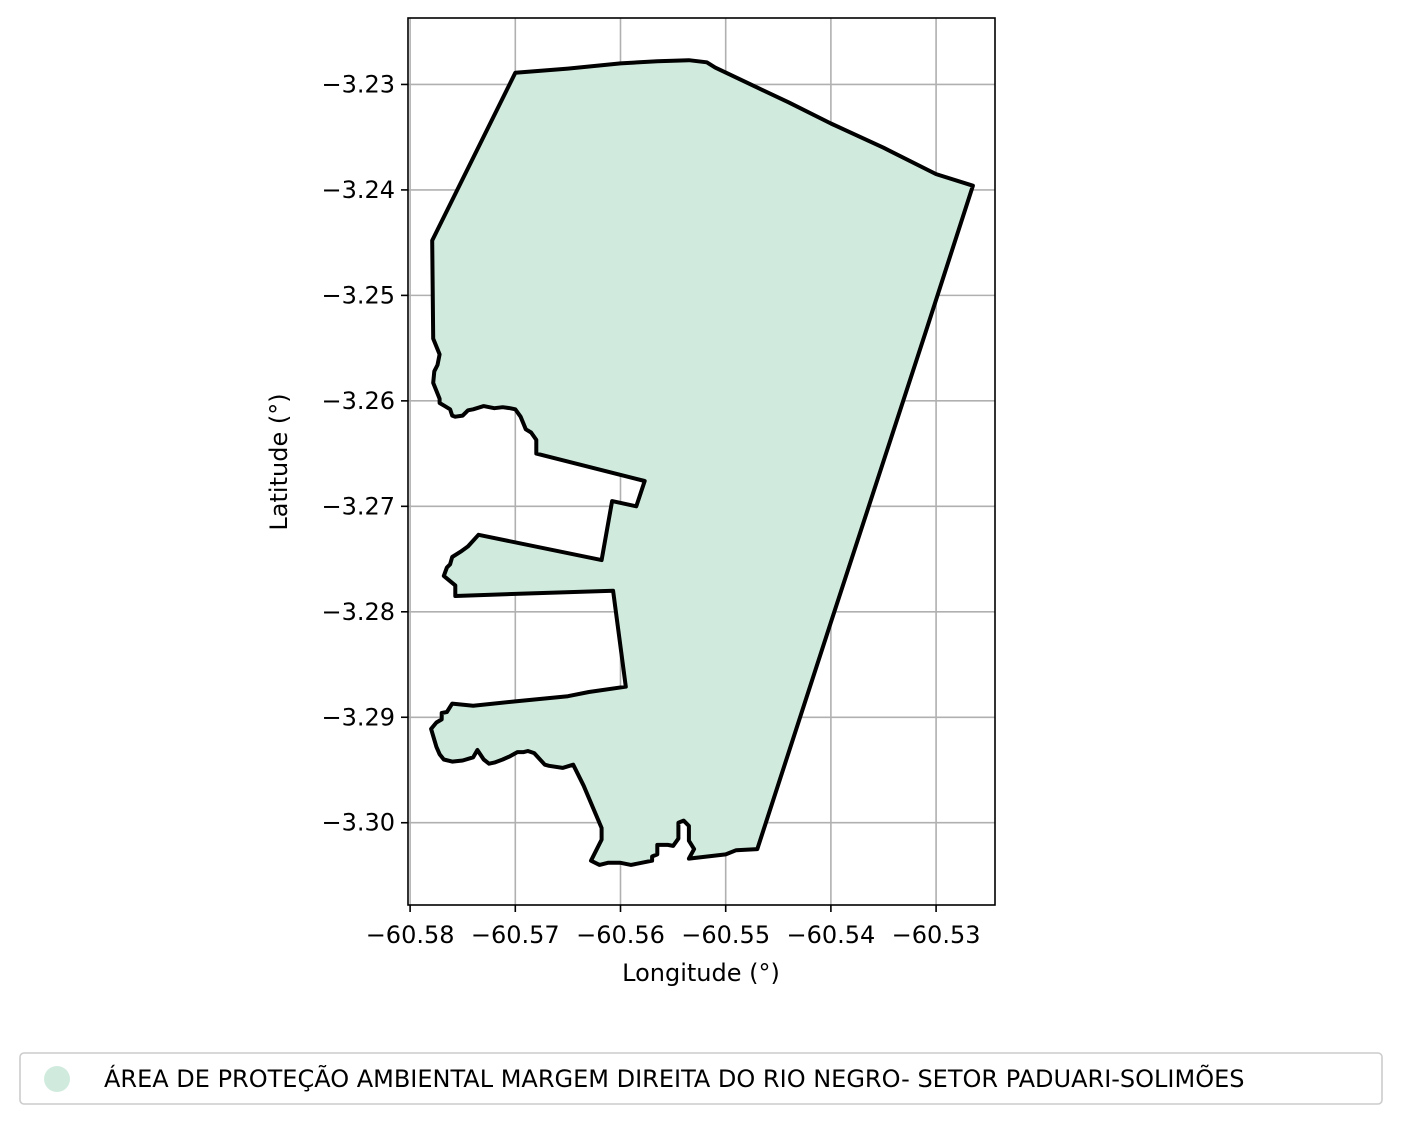  What do you see at coordinates (358, 401) in the screenshot?
I see `y-tick-label: −3.26` at bounding box center [358, 401].